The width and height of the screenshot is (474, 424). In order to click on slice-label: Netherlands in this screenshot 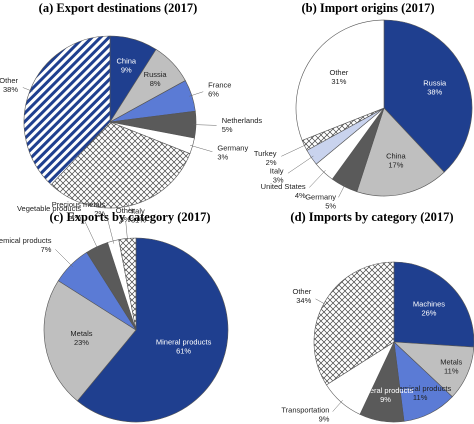, I will do `click(242, 120)`.